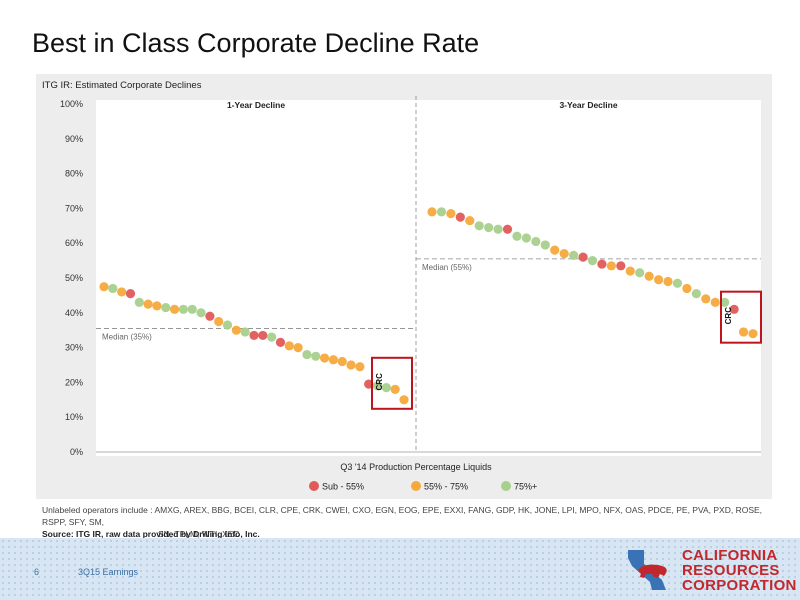  What do you see at coordinates (74, 348) in the screenshot?
I see `y-tick-label: 30%` at bounding box center [74, 348].